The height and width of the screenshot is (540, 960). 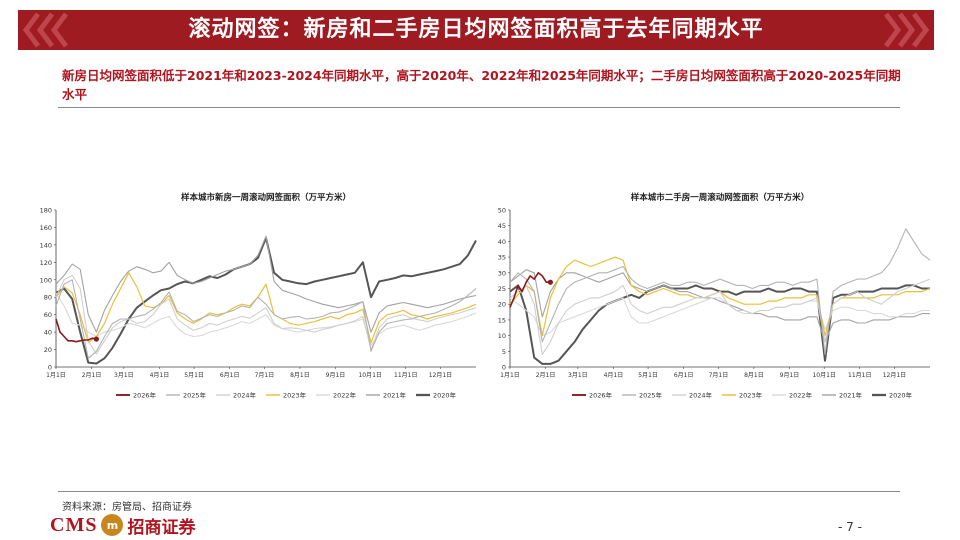 What do you see at coordinates (502, 211) in the screenshot?
I see `y-tick-label: 50` at bounding box center [502, 211].